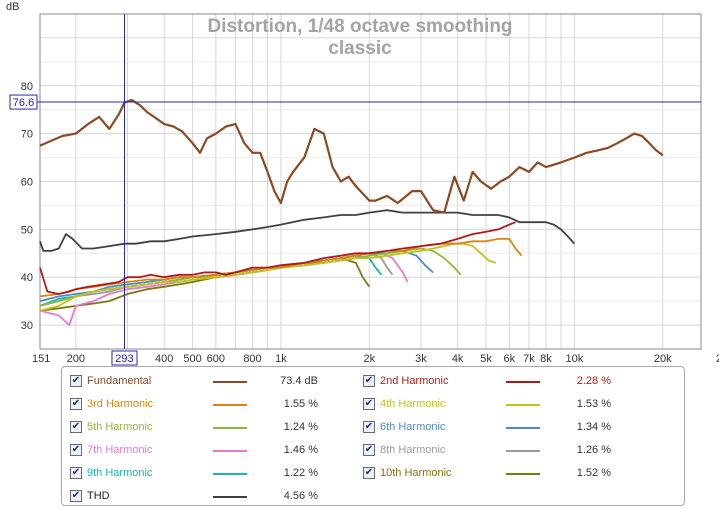 The width and height of the screenshot is (719, 509). I want to click on chart-title: Distortion, 1/48 octave smoothing, so click(359, 26).